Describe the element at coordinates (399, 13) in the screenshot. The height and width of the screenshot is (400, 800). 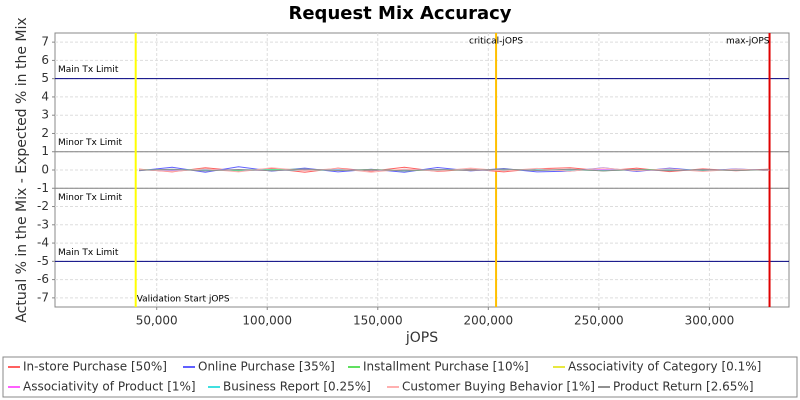
I see `chart-title: Request Mix Accuracy` at that location.